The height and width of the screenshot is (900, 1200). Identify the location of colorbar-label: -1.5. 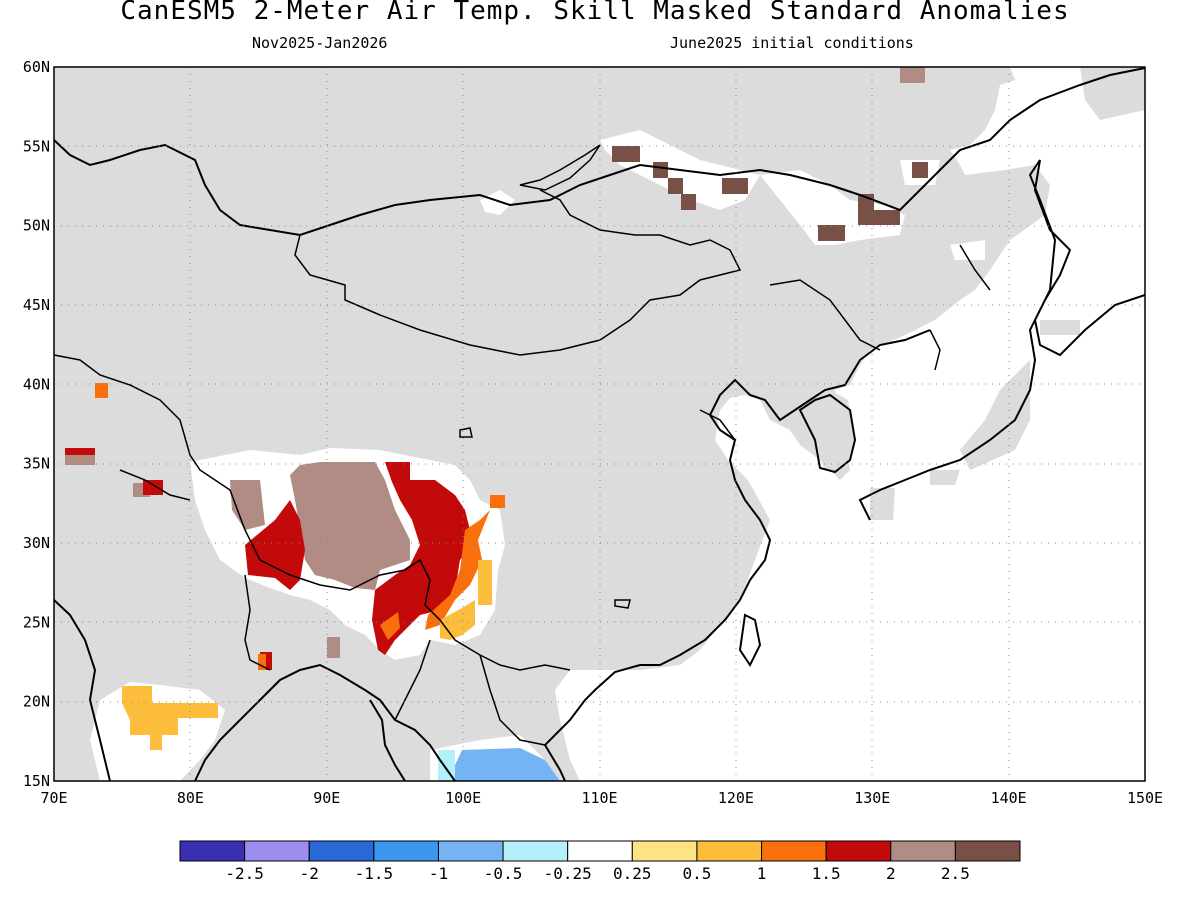
(374, 873).